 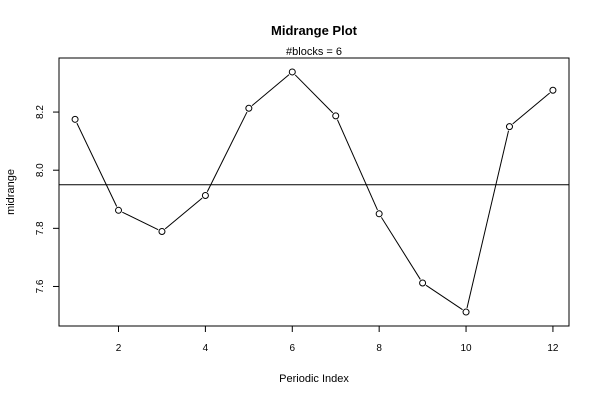 What do you see at coordinates (292, 348) in the screenshot?
I see `x-tick-label: 6` at bounding box center [292, 348].